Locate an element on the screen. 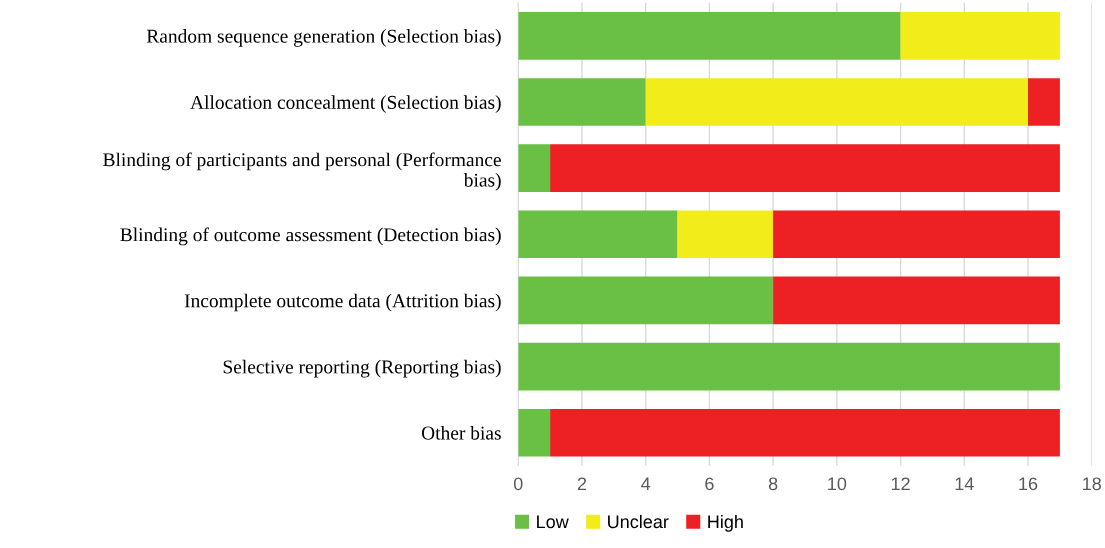 Image resolution: width=1105 pixels, height=548 pixels. y-tick-label: Allocation concealment (Selection bias) is located at coordinates (345, 104).